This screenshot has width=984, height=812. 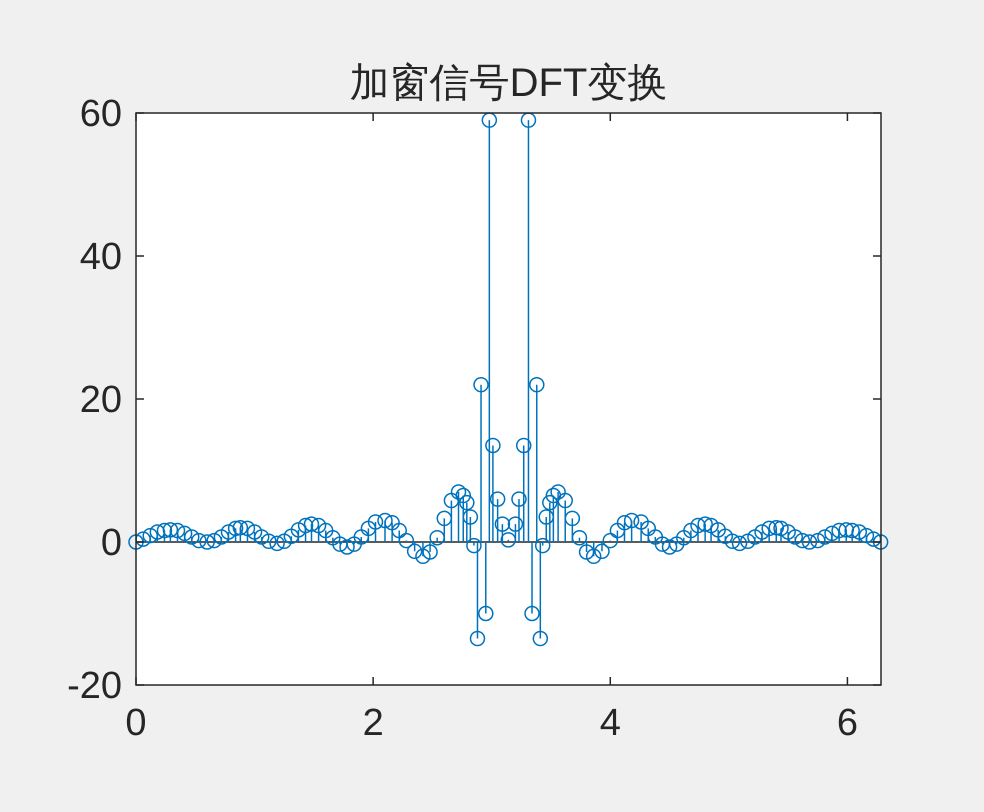 I want to click on x-tick-label: 6, so click(x=847, y=723).